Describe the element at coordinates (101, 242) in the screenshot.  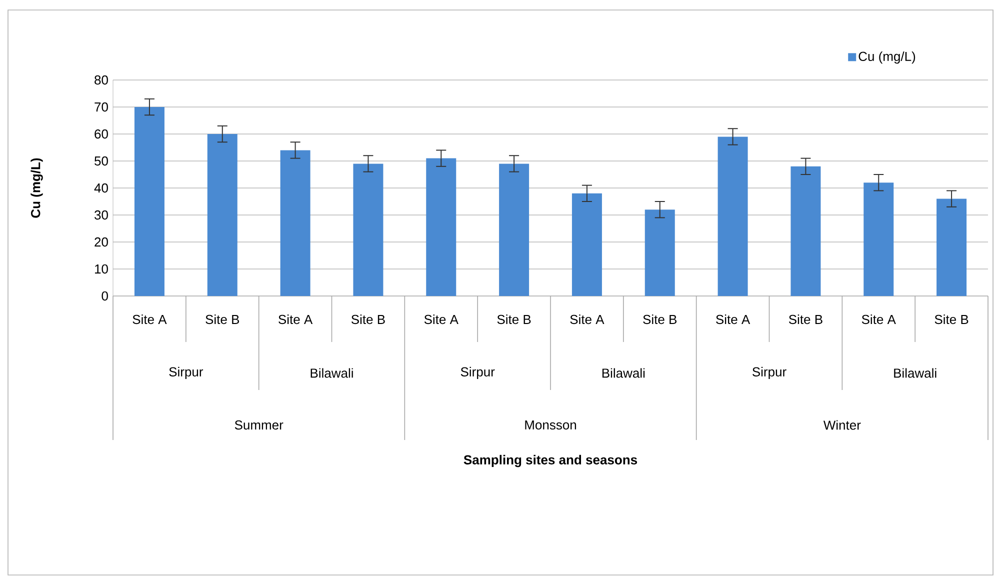
I see `y-tick-label: 20` at that location.